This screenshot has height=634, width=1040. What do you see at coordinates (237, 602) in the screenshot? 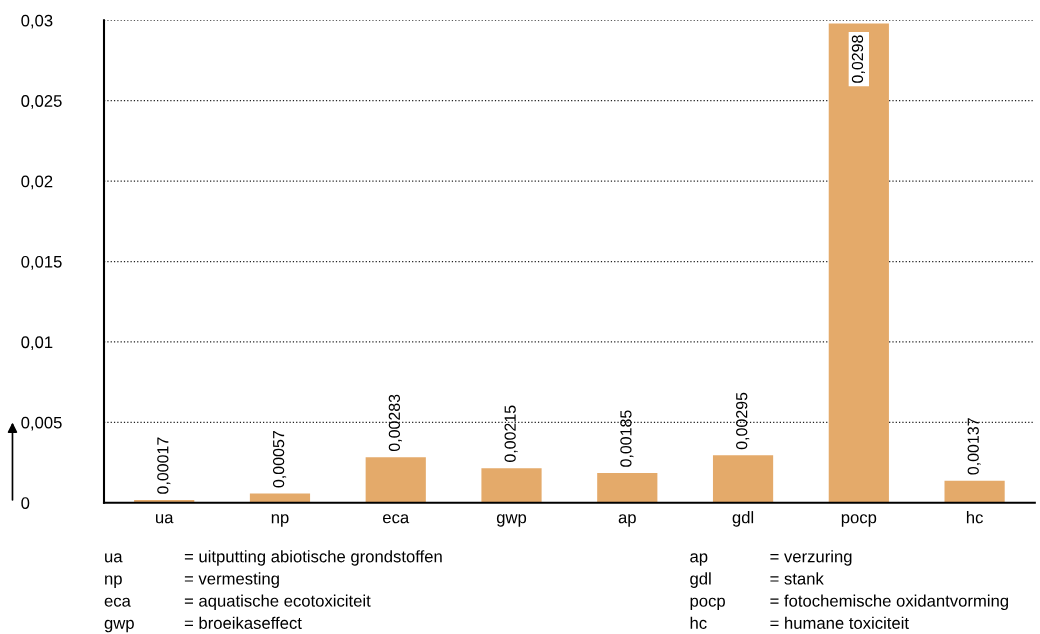
I see `text: eca = aquatische ecotoxiciteit` at bounding box center [237, 602].